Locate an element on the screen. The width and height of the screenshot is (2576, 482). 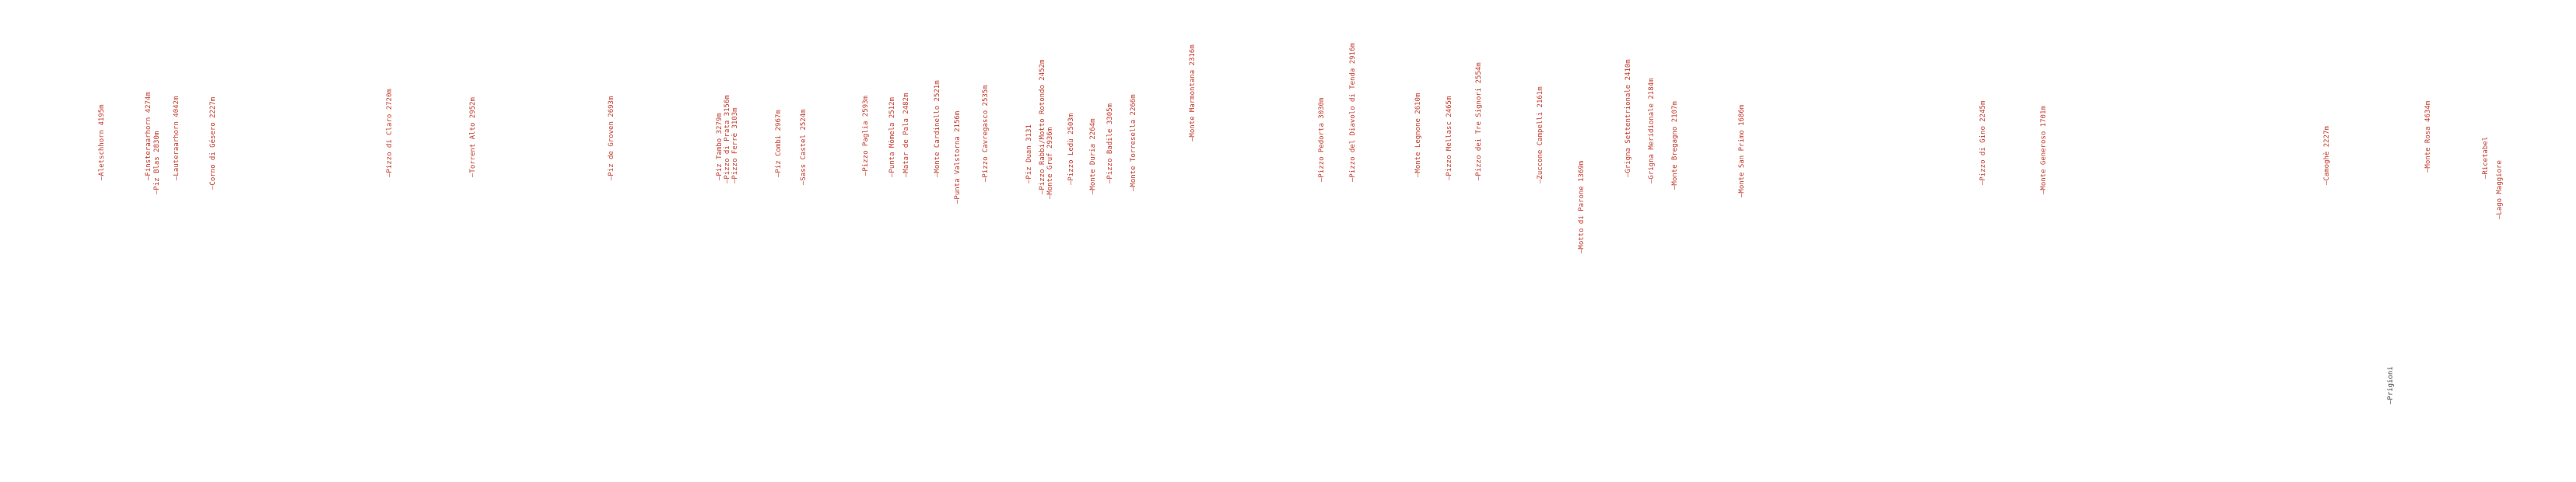
peak-label: —Lago Maggiore is located at coordinates (2500, 190).